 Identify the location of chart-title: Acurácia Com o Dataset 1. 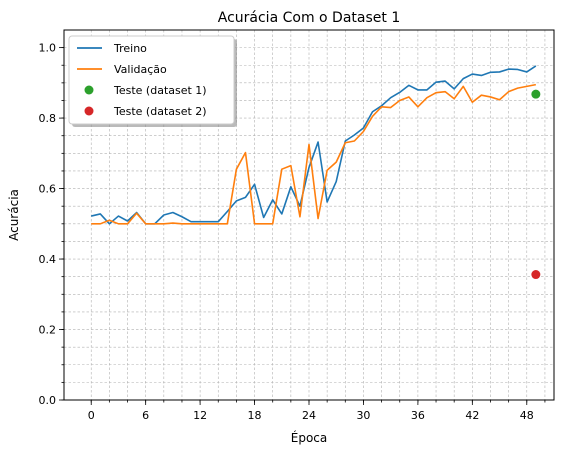
(309, 18).